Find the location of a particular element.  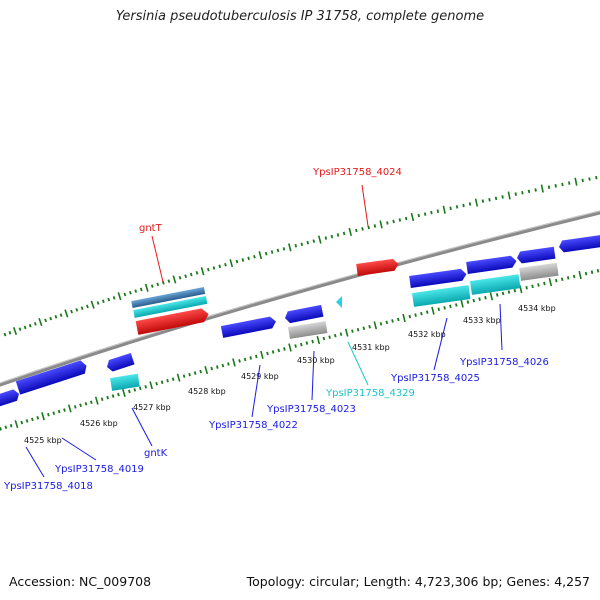

gene-YpsIP31758_4329-marker is located at coordinates (339, 302).